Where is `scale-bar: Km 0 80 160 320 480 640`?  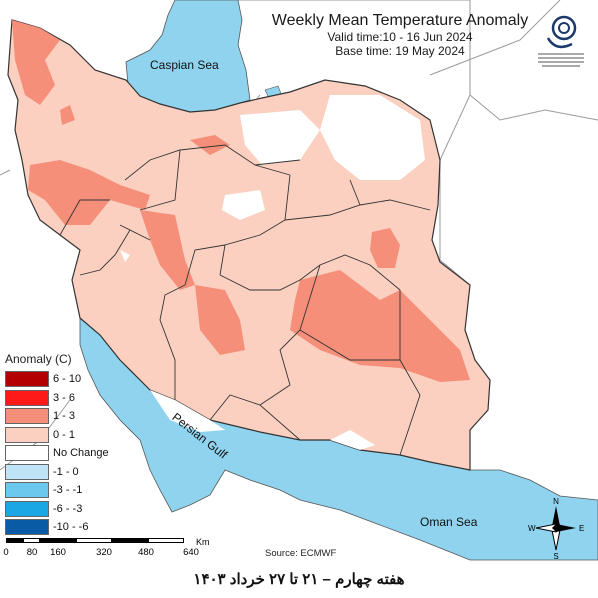
scale-bar: Km 0 80 160 320 480 640 is located at coordinates (106, 547).